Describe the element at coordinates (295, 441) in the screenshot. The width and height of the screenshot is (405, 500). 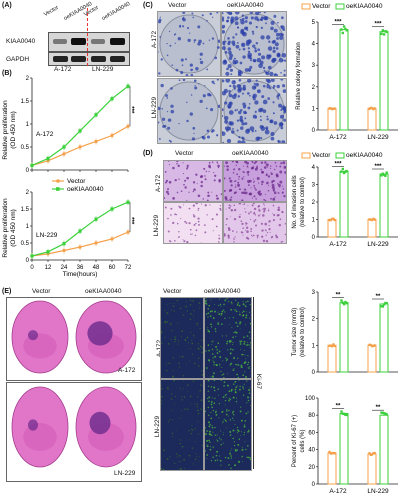
I see `y-axis-label: Percent of Ki-67 (+)` at that location.